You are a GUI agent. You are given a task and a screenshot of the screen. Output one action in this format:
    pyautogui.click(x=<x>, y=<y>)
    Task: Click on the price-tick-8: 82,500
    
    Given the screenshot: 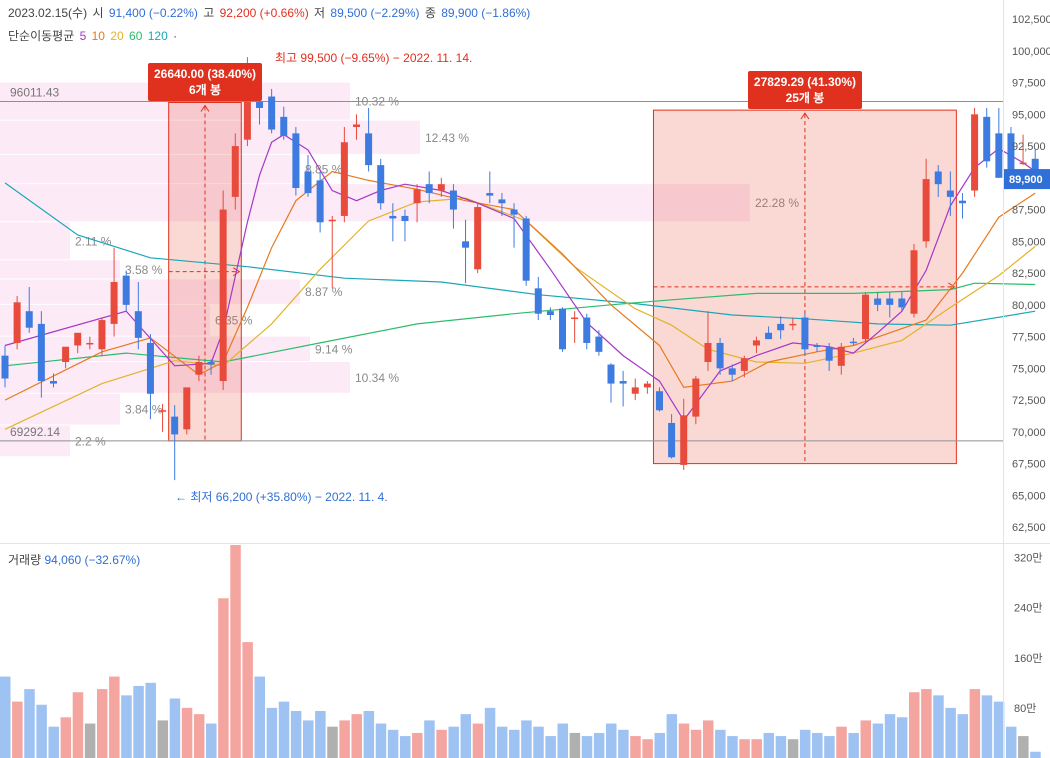 What is the action you would take?
    pyautogui.click(x=1029, y=274)
    